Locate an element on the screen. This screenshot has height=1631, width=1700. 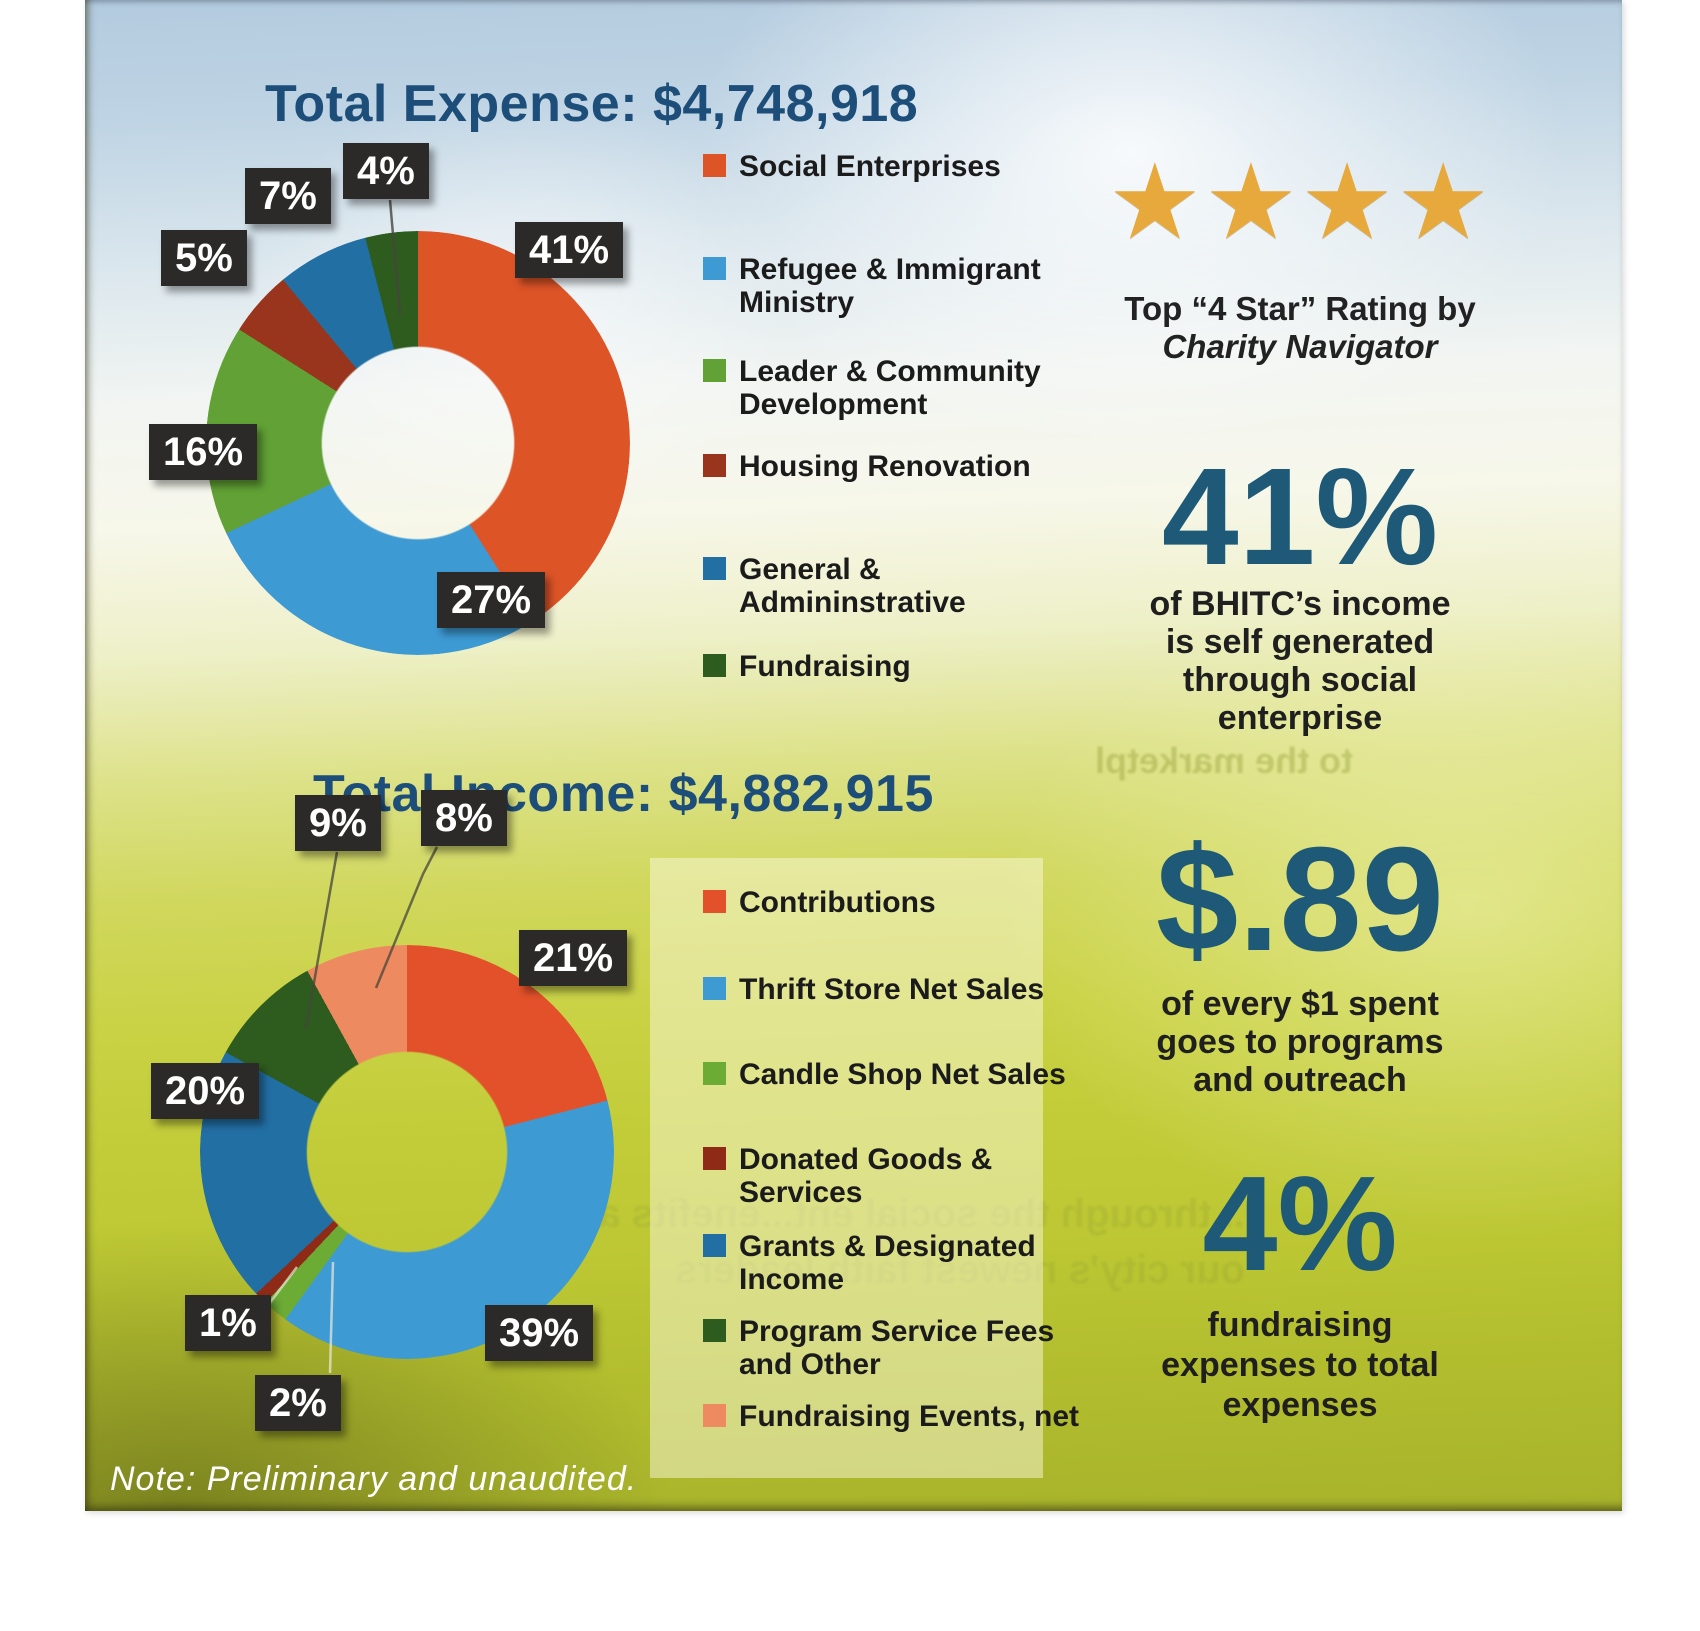
rating-caption-line2: Charity Navigator is located at coordinates (1300, 346).